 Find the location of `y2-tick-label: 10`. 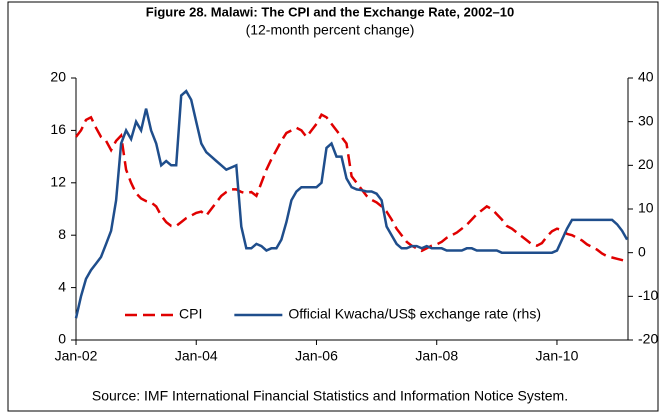

y2-tick-label: 10 is located at coordinates (646, 208).